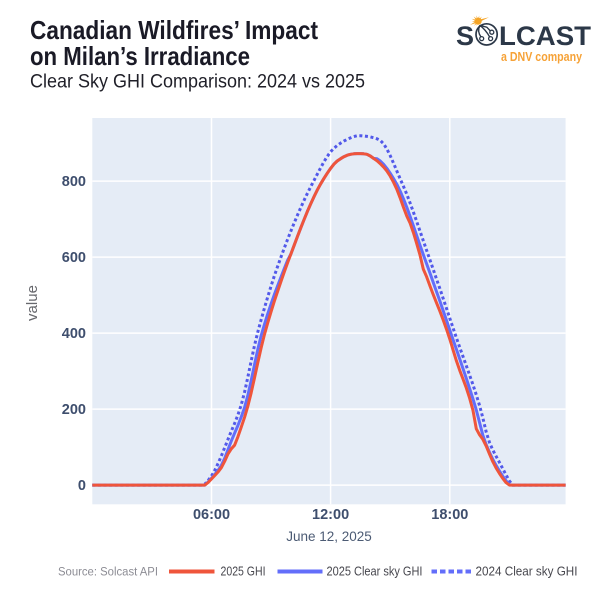  What do you see at coordinates (545, 36) in the screenshot?
I see `svg-text: LCAST` at bounding box center [545, 36].